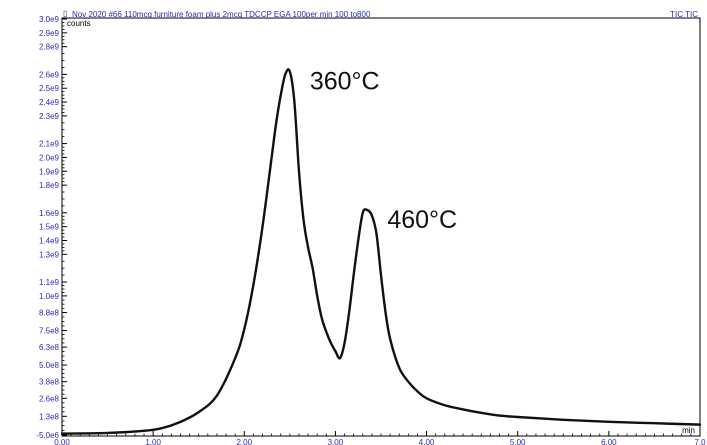 The height and width of the screenshot is (445, 707). I want to click on x-axis: 0.00 1.00 2.00 3.00 4.00 5.00 6.00 7.0, so click(380, 438).